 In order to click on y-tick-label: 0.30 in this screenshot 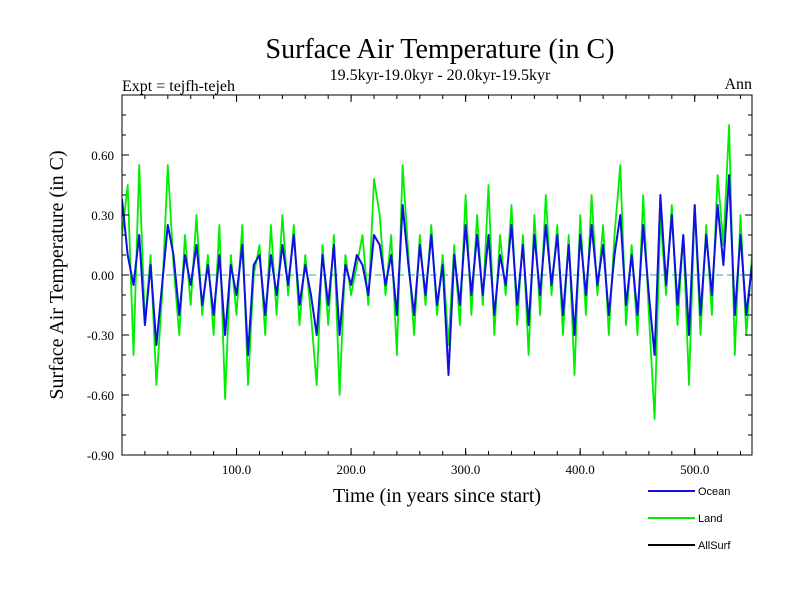, I will do `click(102, 215)`.